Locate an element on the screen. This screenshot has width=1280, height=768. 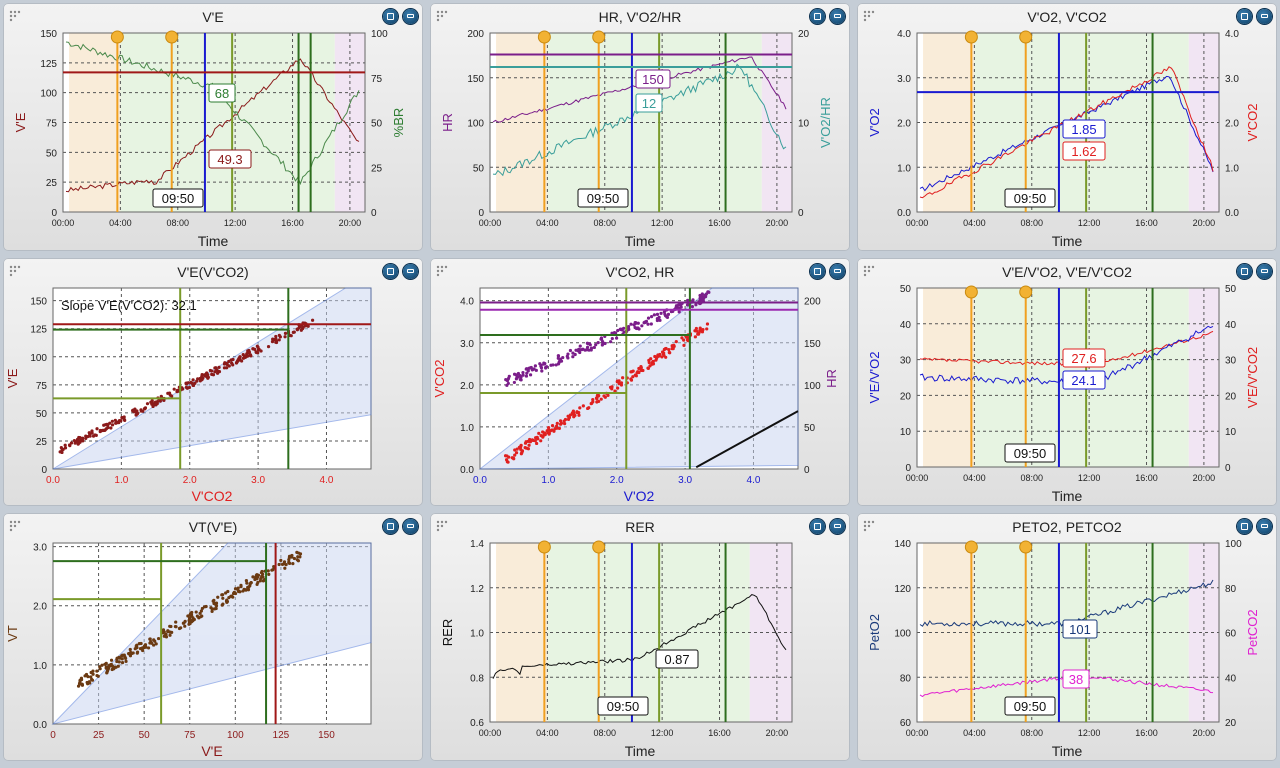
value-label: 1.62 is located at coordinates (1083, 151).